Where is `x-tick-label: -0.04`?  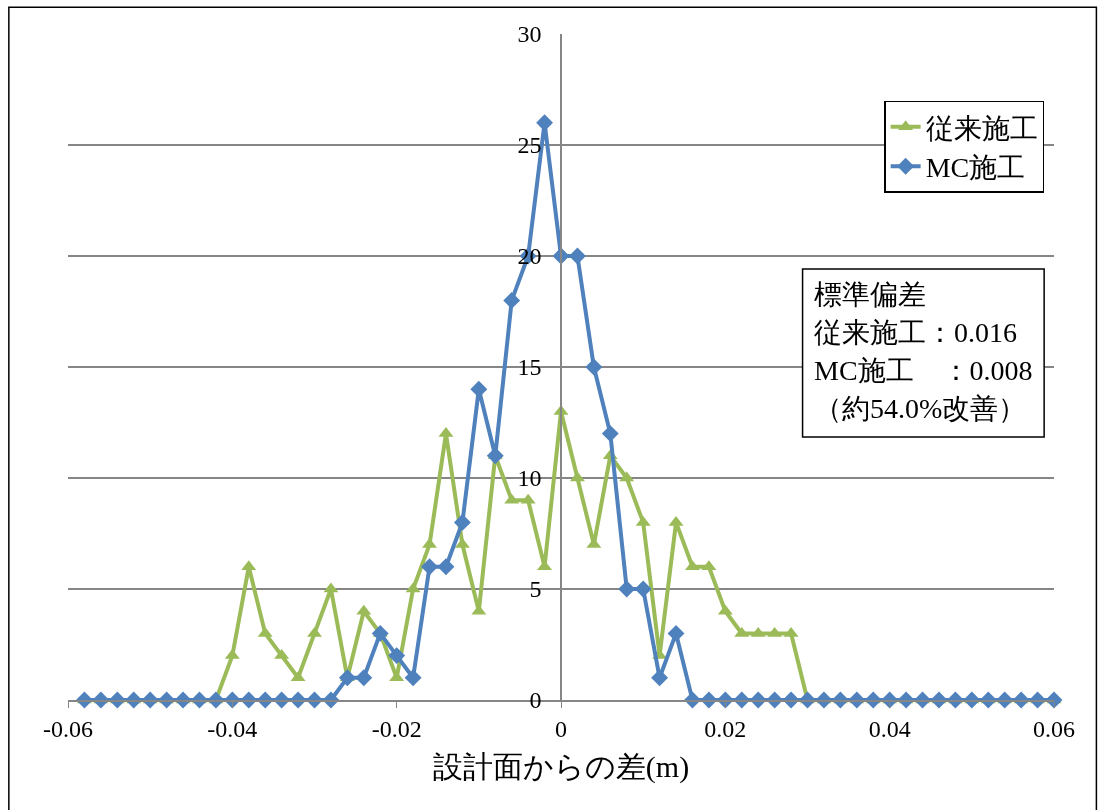 x-tick-label: -0.04 is located at coordinates (232, 728).